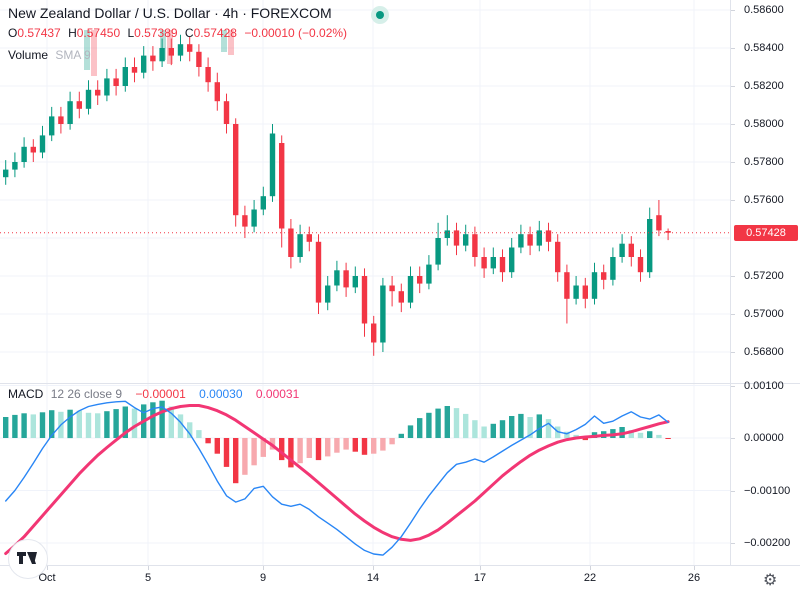  What do you see at coordinates (764, 48) in the screenshot?
I see `price-axis-label: 0.58400` at bounding box center [764, 48].